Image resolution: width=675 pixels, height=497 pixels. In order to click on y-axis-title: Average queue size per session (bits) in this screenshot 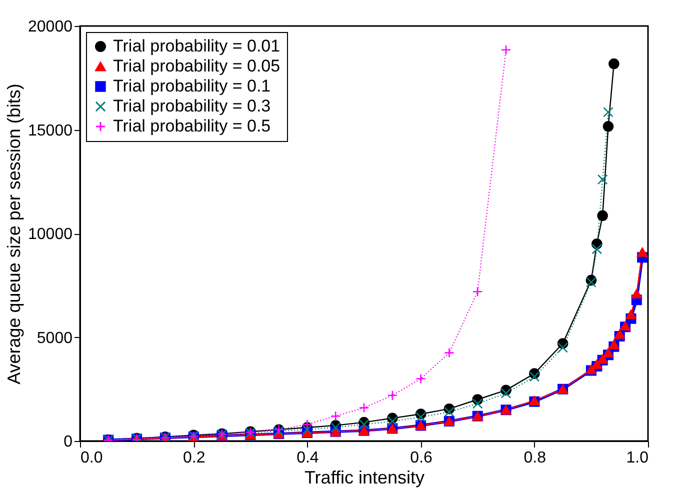, I will do `click(14, 234)`.